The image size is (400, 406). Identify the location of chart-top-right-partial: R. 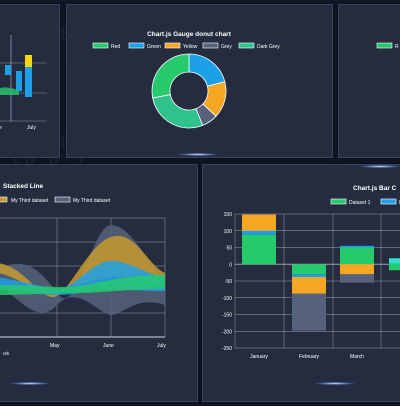
(387, 46).